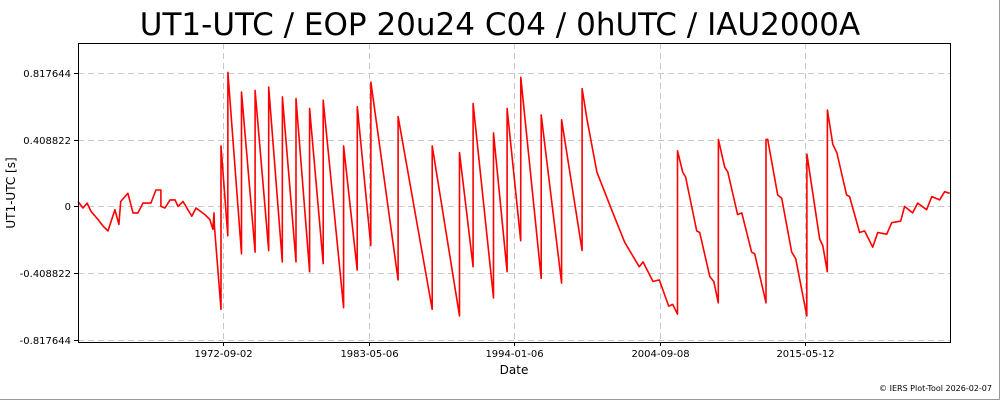 The width and height of the screenshot is (1000, 400). Describe the element at coordinates (514, 354) in the screenshot. I see `x-tick-label: 1994-01-06` at that location.